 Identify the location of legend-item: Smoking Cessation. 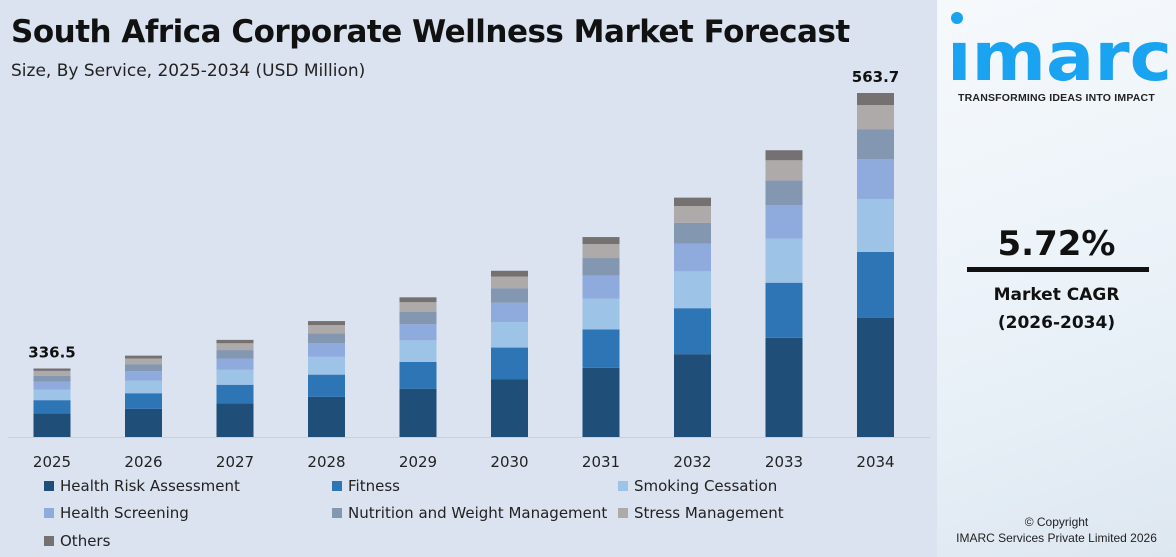
(697, 486).